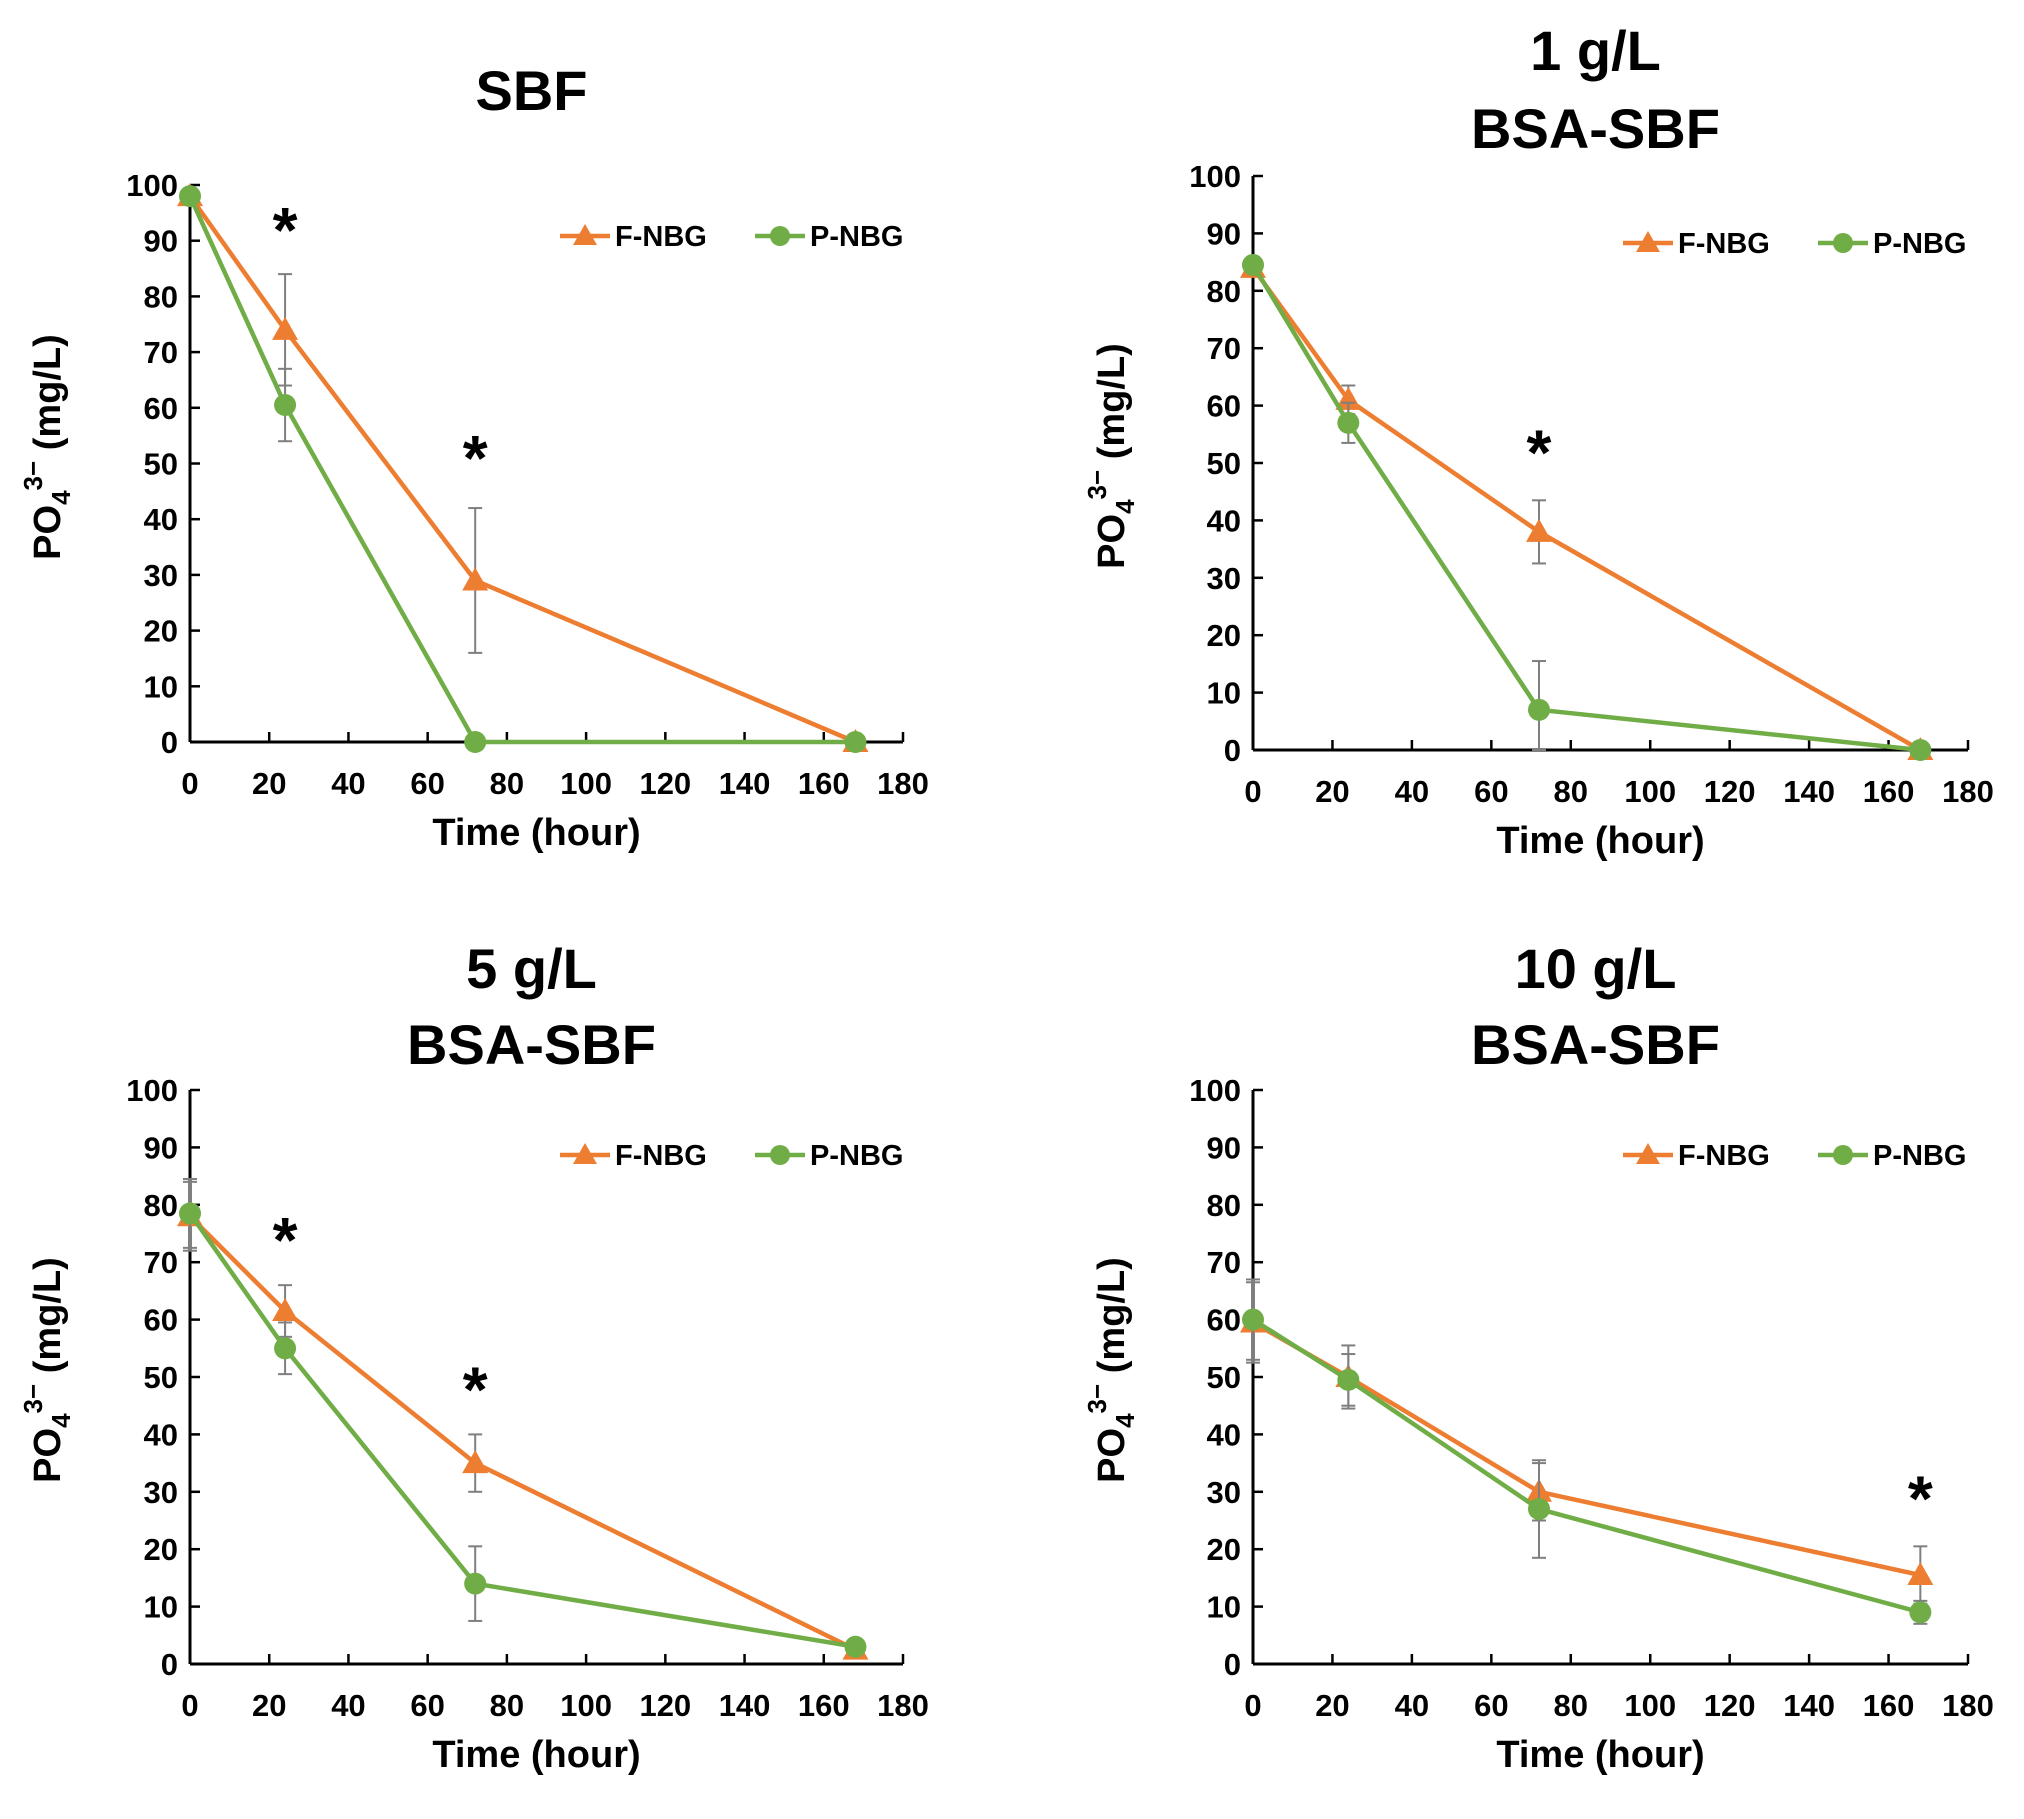 This screenshot has height=1819, width=2024. What do you see at coordinates (1595, 50) in the screenshot?
I see `chart-title: 1 g/L` at bounding box center [1595, 50].